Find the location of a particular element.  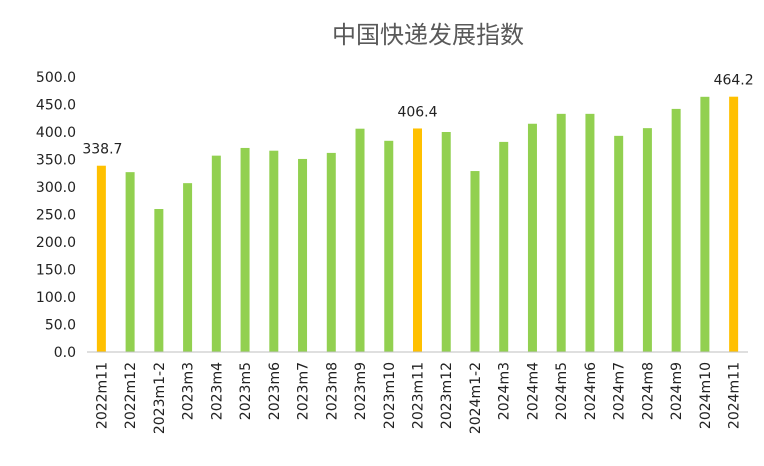

x-tick-label: 2023m6 is located at coordinates (275, 391).